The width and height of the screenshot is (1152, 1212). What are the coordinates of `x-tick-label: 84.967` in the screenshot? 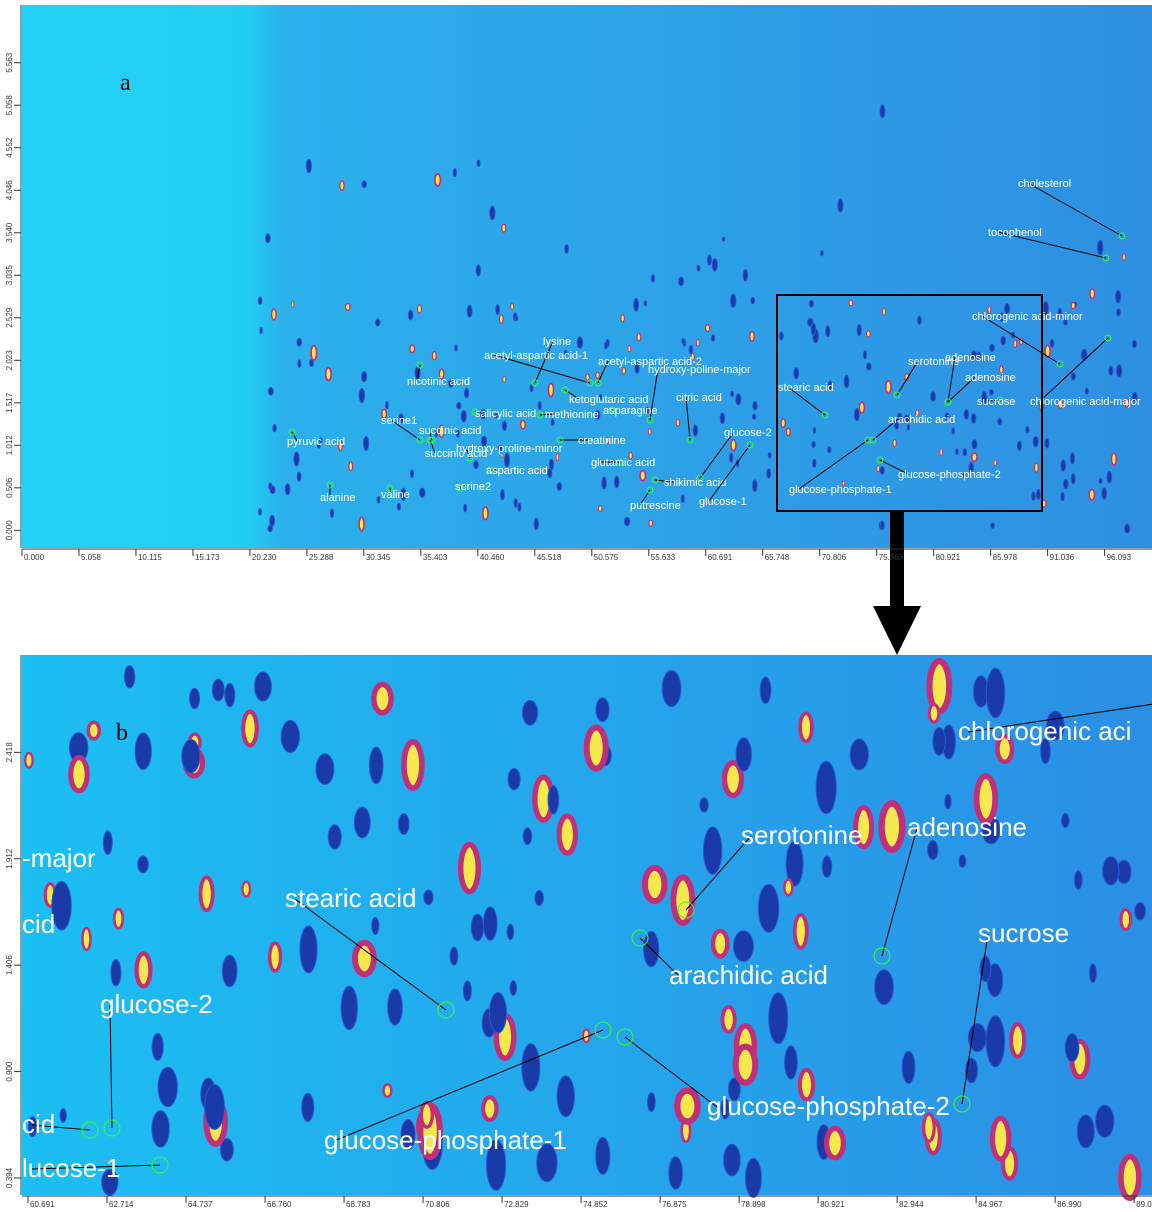 It's located at (990, 1204).